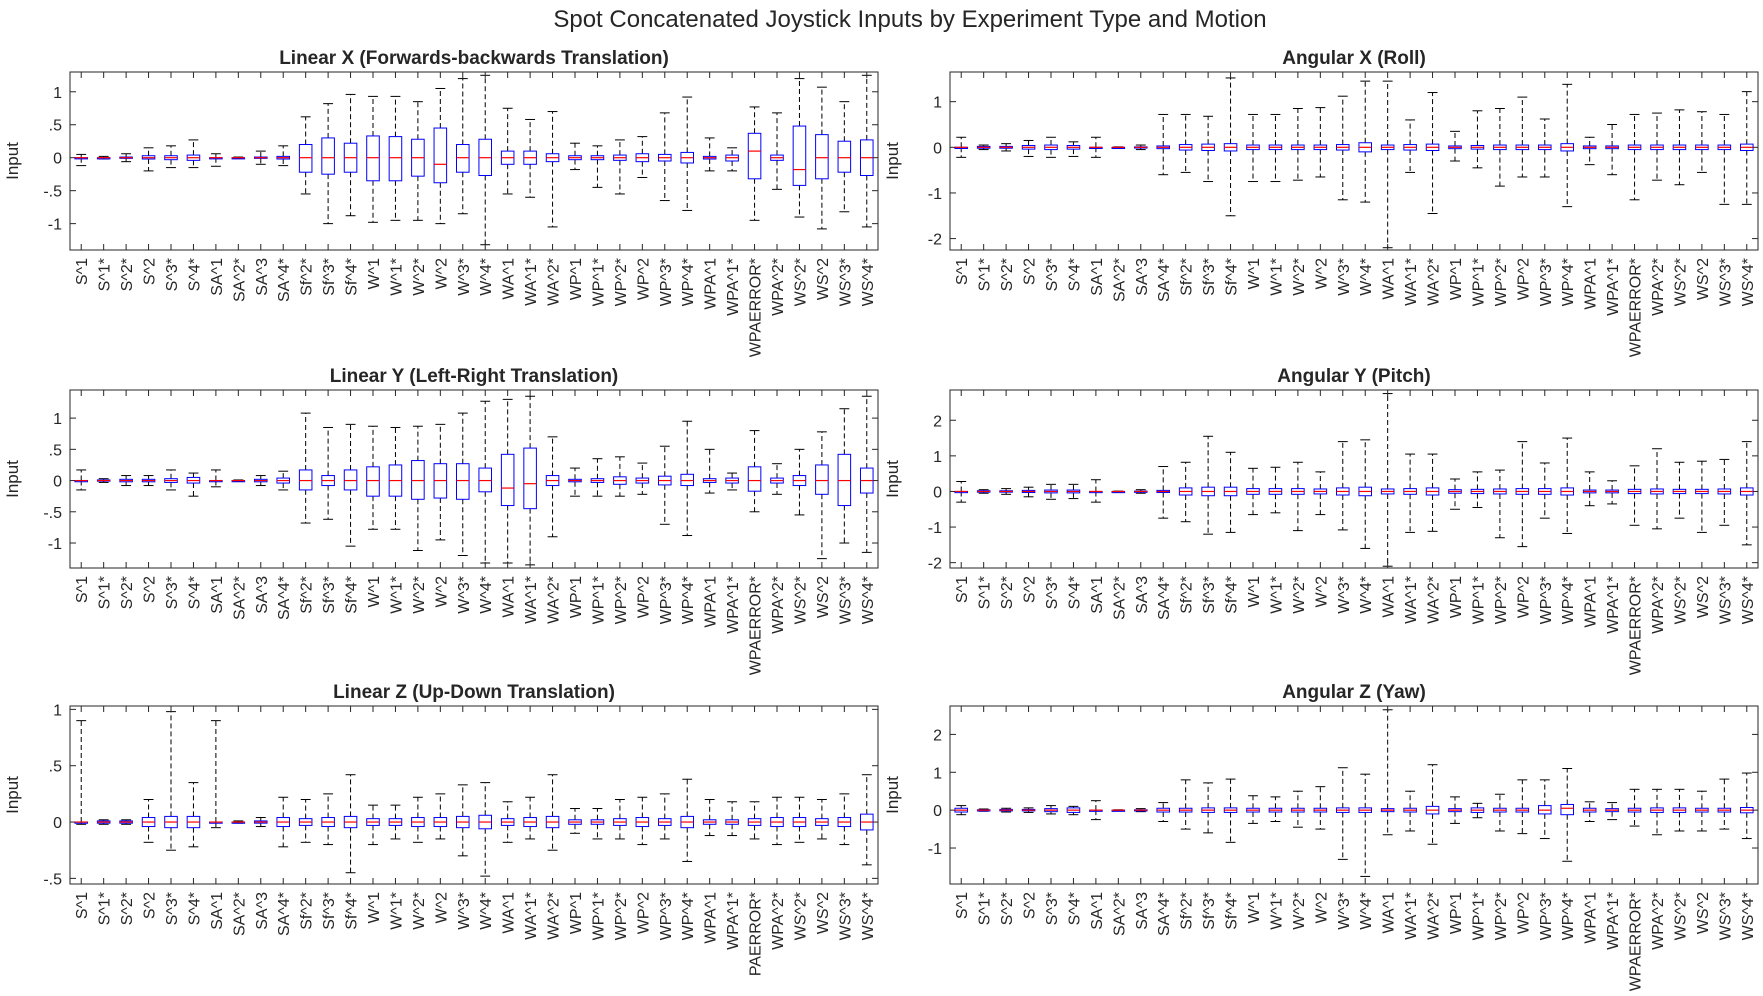  What do you see at coordinates (171, 781) in the screenshot?
I see `box-S^3*` at bounding box center [171, 781].